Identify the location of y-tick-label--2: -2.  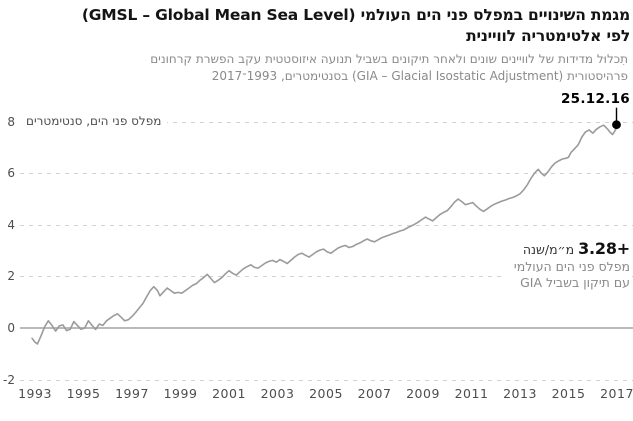
(9, 379).